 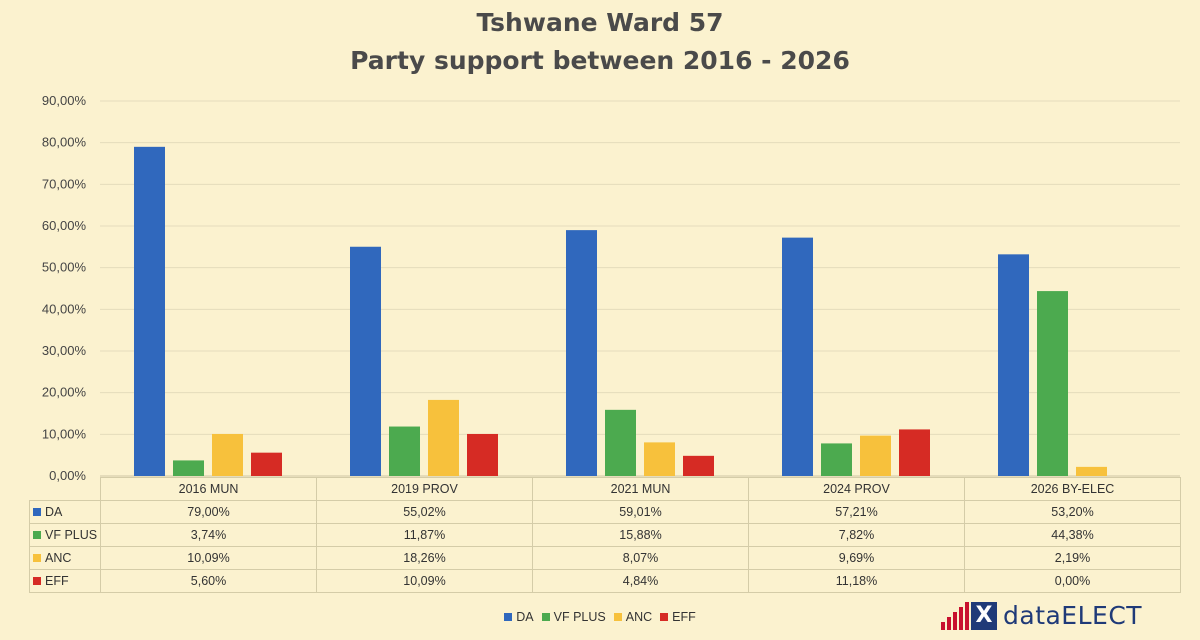 I want to click on category-label: 2016 MUN, so click(x=208, y=489).